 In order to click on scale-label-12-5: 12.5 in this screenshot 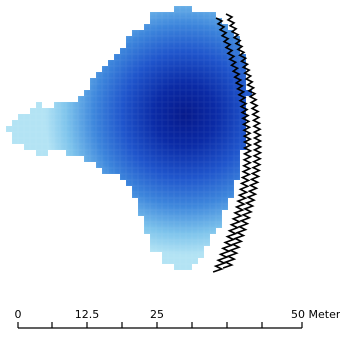, I will do `click(87, 314)`.